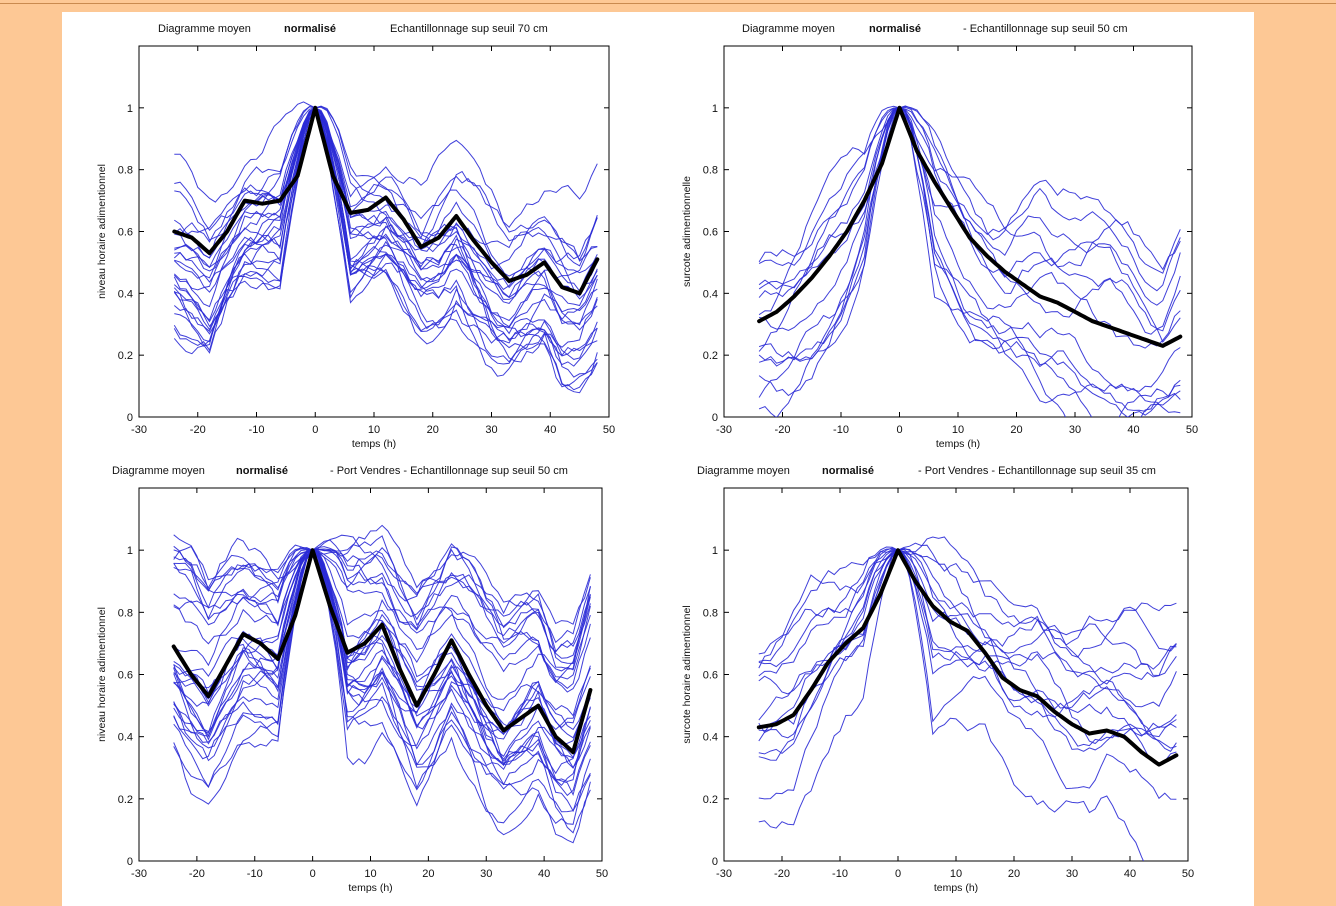 The image size is (1336, 906). What do you see at coordinates (958, 444) in the screenshot?
I see `x-axis-label: temps (h)` at bounding box center [958, 444].